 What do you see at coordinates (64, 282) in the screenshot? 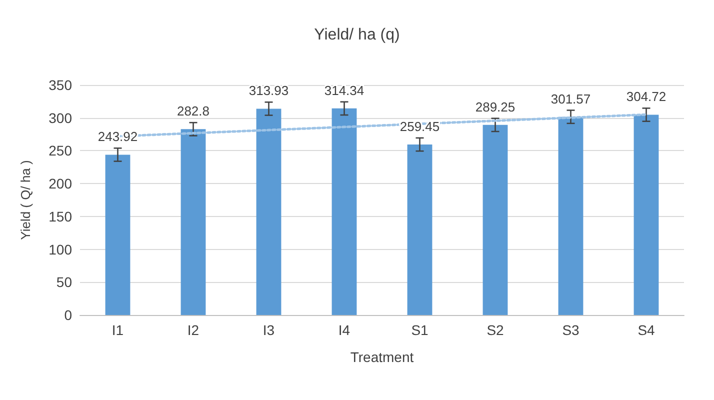
I see `y-tick-label: 50` at bounding box center [64, 282].